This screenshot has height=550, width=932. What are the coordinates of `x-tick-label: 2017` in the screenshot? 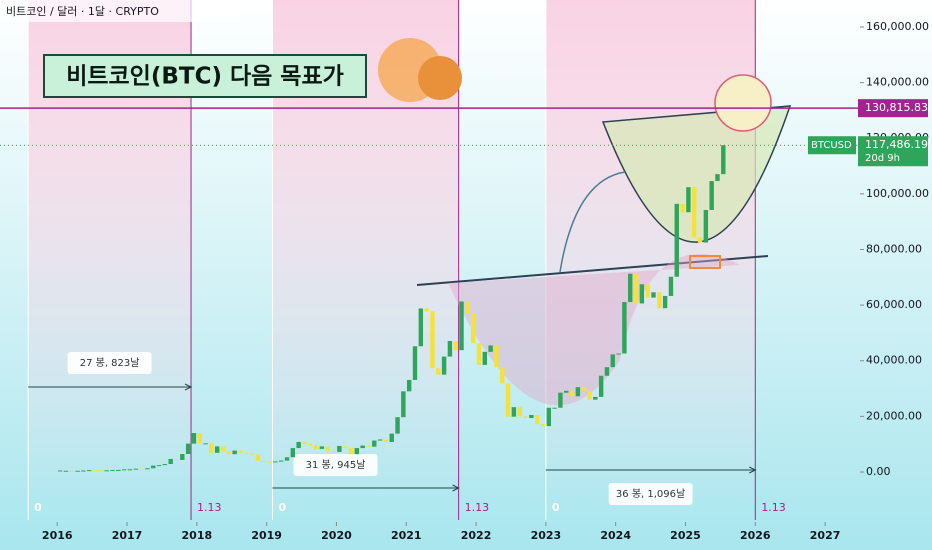 It's located at (127, 535).